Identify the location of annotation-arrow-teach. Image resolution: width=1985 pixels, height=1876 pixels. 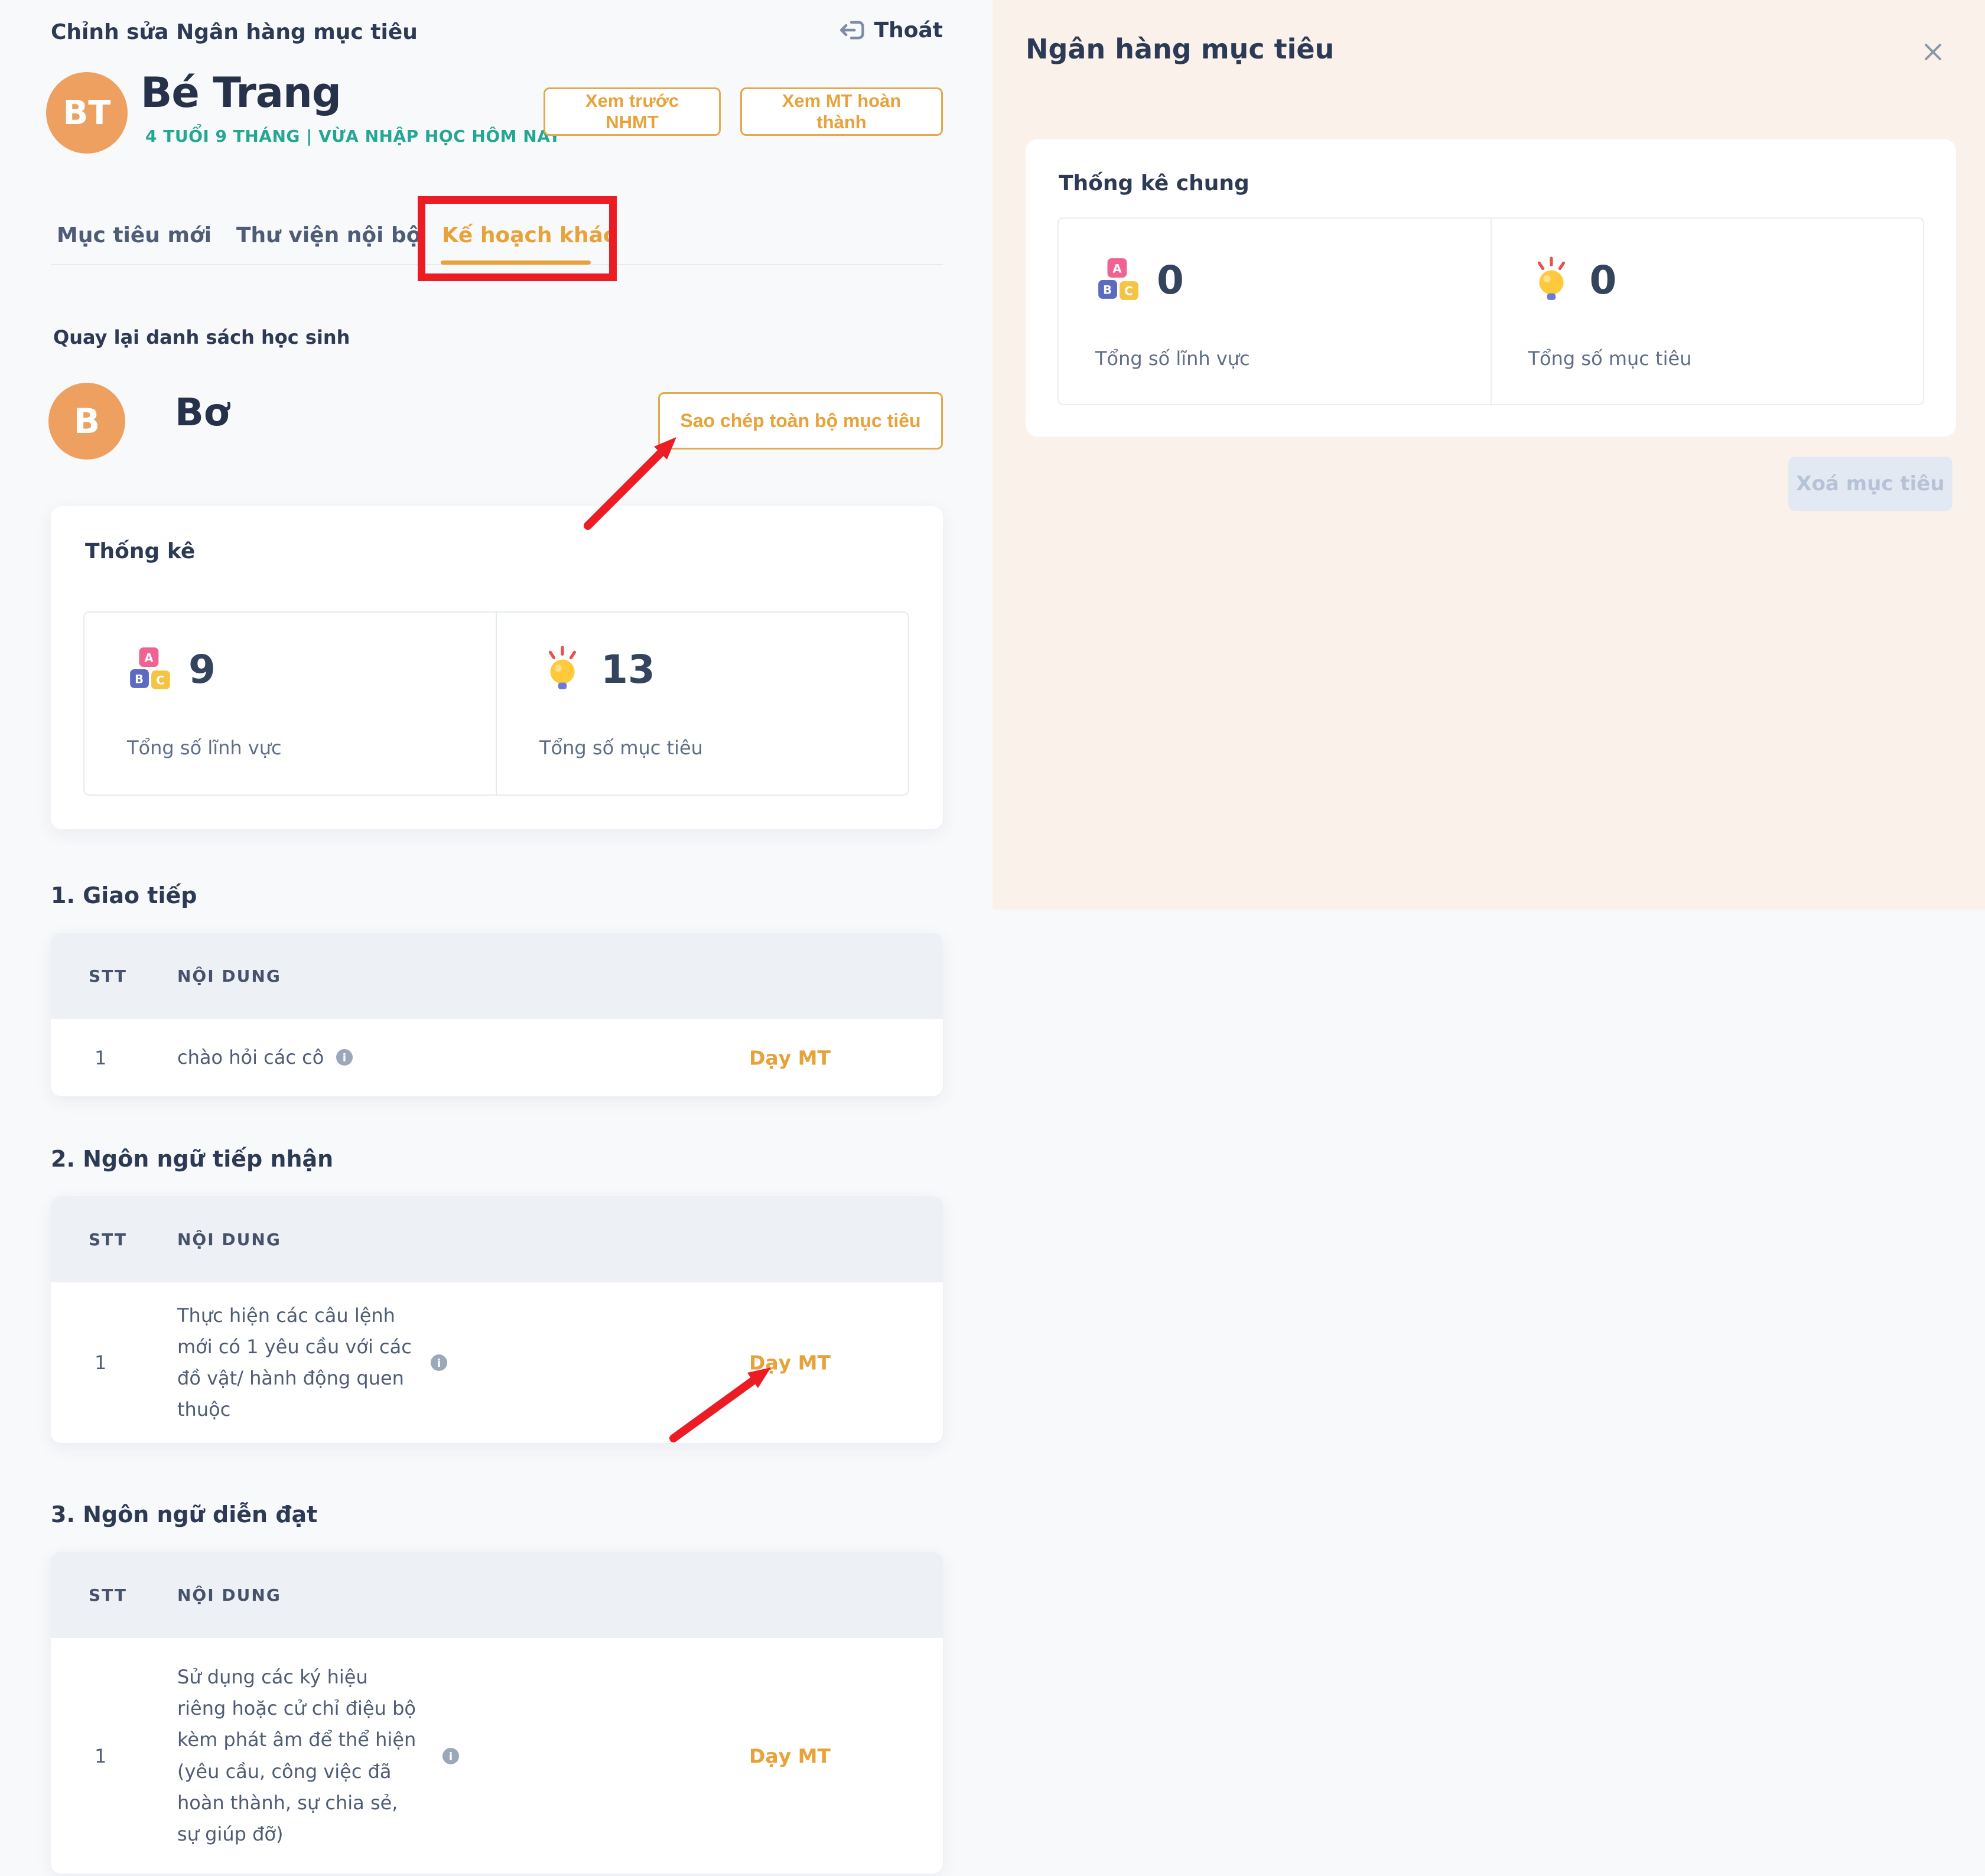
(720, 1404).